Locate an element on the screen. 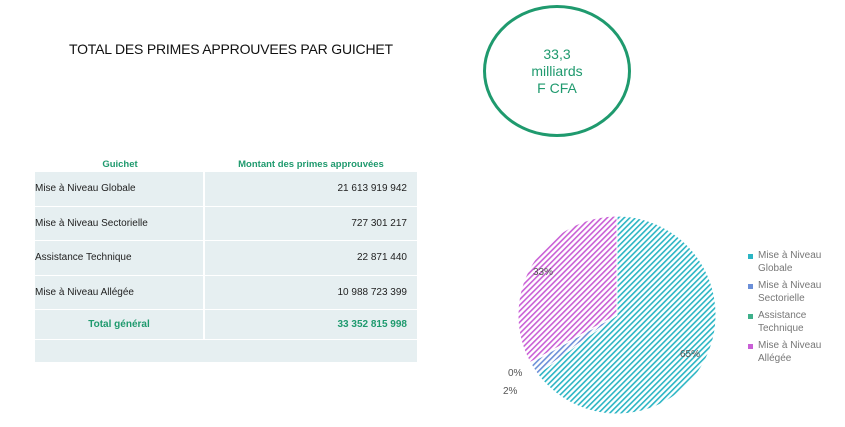  legend-label: Assistance Technique is located at coordinates (782, 322).